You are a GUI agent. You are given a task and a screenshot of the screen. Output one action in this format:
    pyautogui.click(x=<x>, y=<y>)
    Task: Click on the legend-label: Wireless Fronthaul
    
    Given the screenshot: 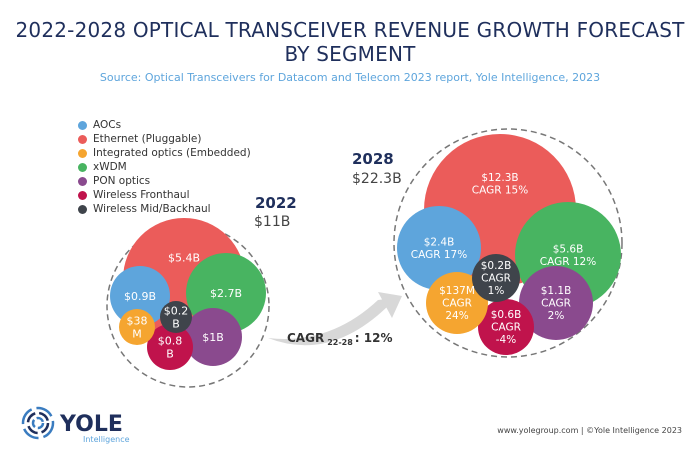 What is the action you would take?
    pyautogui.click(x=141, y=195)
    